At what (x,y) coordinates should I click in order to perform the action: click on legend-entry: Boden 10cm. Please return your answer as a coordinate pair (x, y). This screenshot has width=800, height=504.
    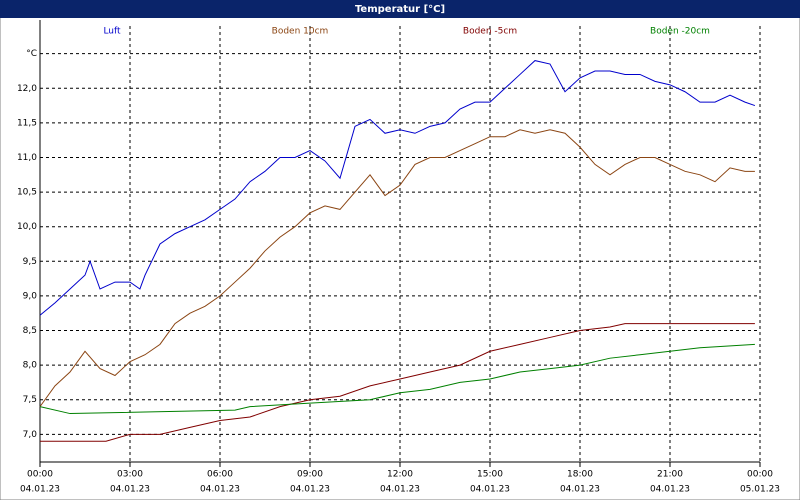
    Looking at the image, I should click on (300, 32).